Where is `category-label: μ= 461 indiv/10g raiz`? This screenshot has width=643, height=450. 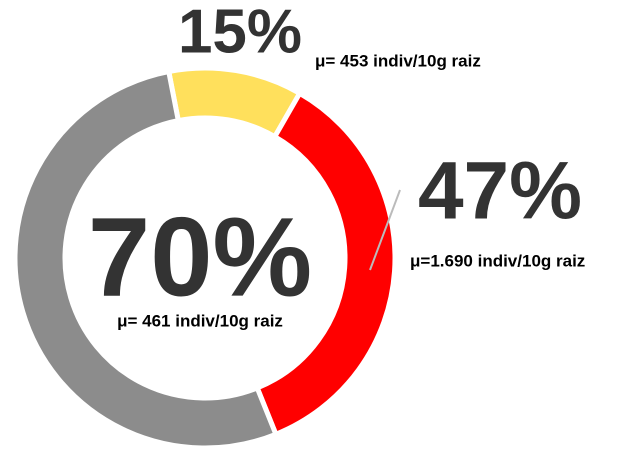 category-label: μ= 461 indiv/10g raiz is located at coordinates (200, 320).